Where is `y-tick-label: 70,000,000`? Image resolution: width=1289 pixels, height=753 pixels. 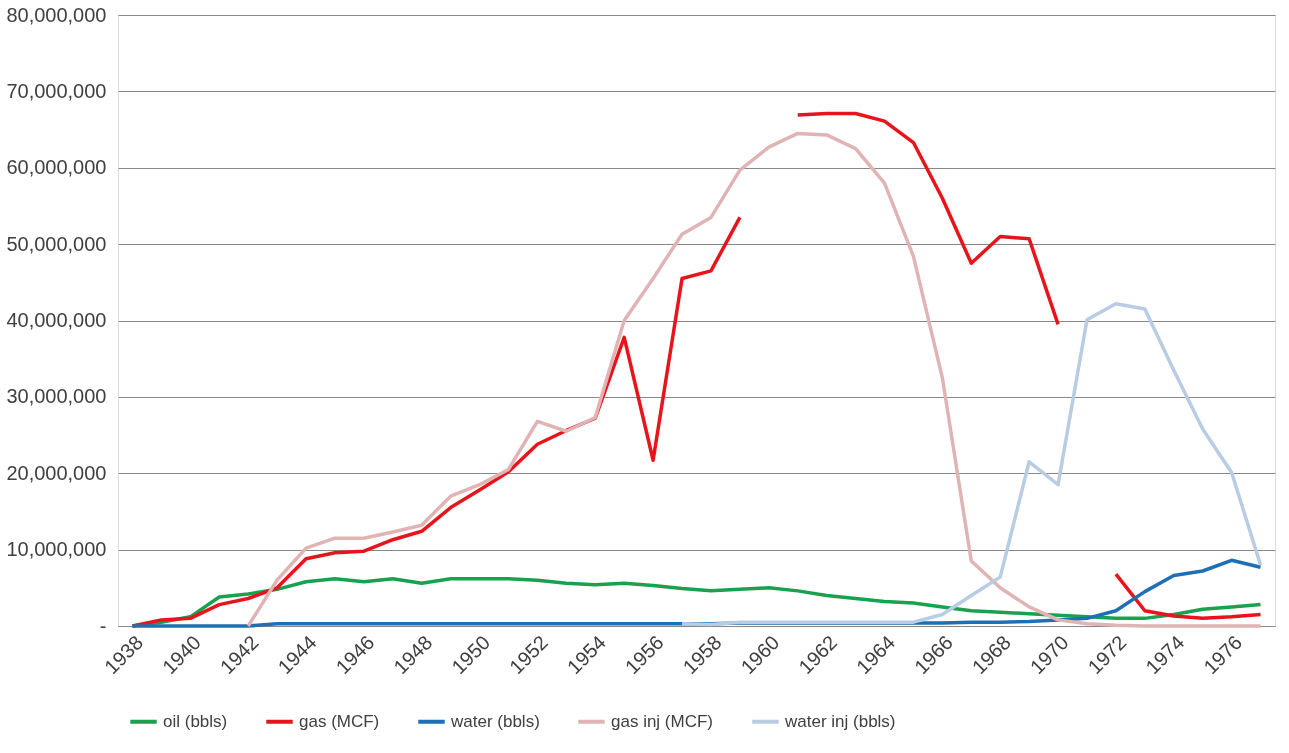 y-tick-label: 70,000,000 is located at coordinates (56, 90).